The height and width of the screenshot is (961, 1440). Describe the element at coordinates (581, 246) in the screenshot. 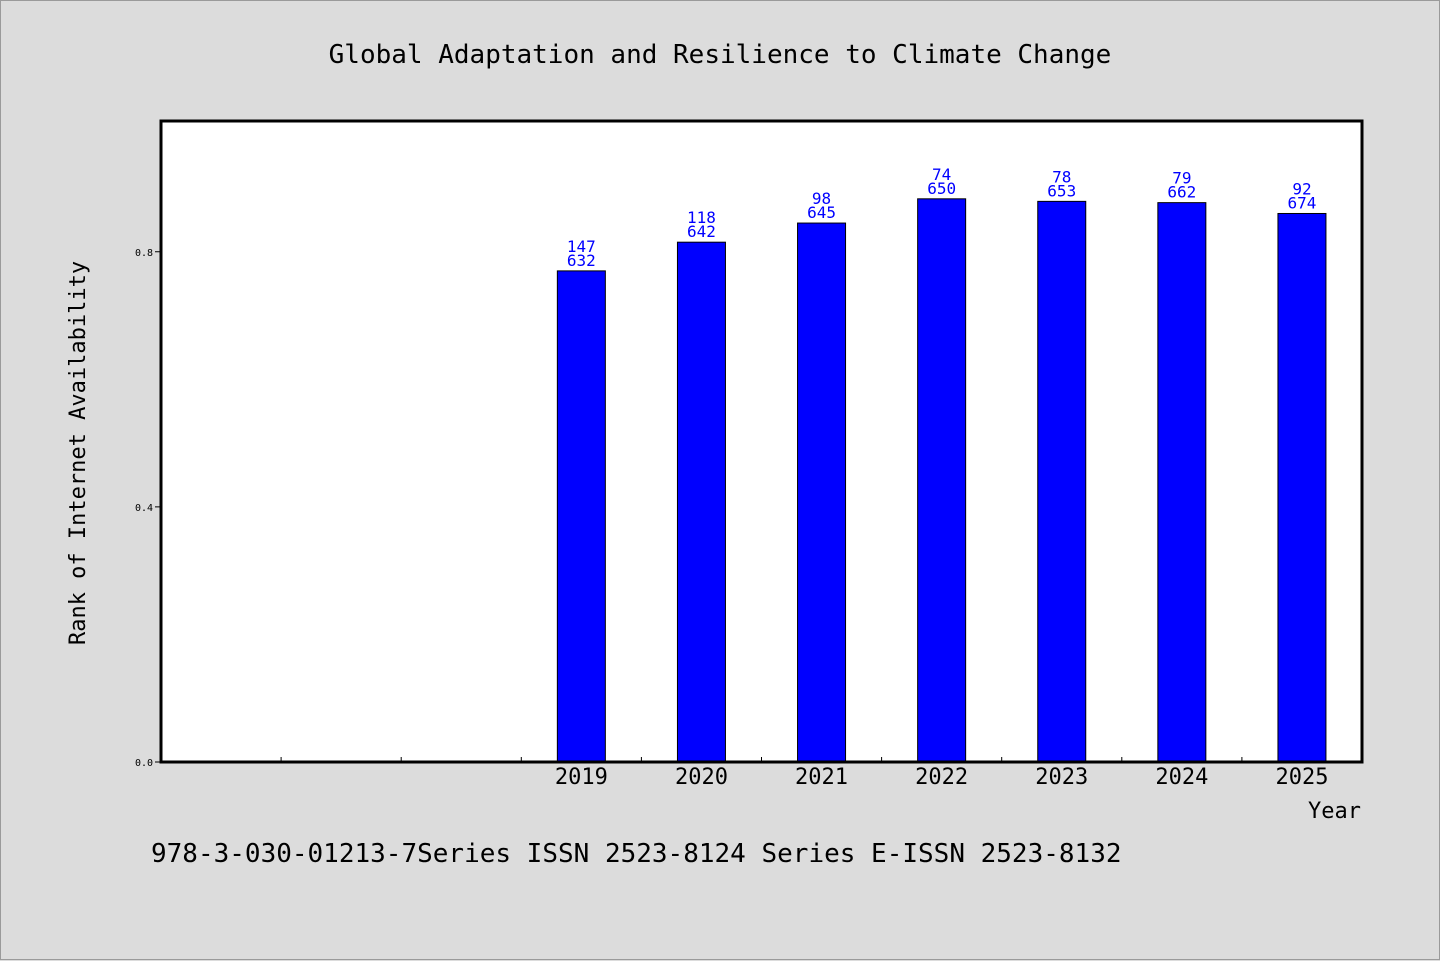

I see `data-label-top-2019: 147` at that location.